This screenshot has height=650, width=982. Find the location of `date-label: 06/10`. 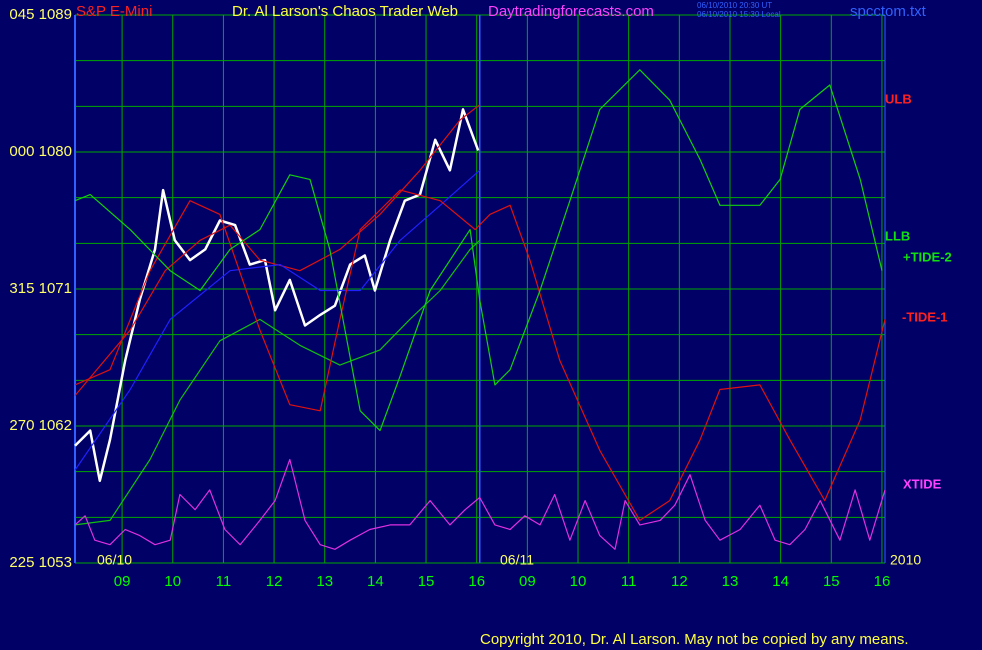

date-label: 06/10 is located at coordinates (114, 560).